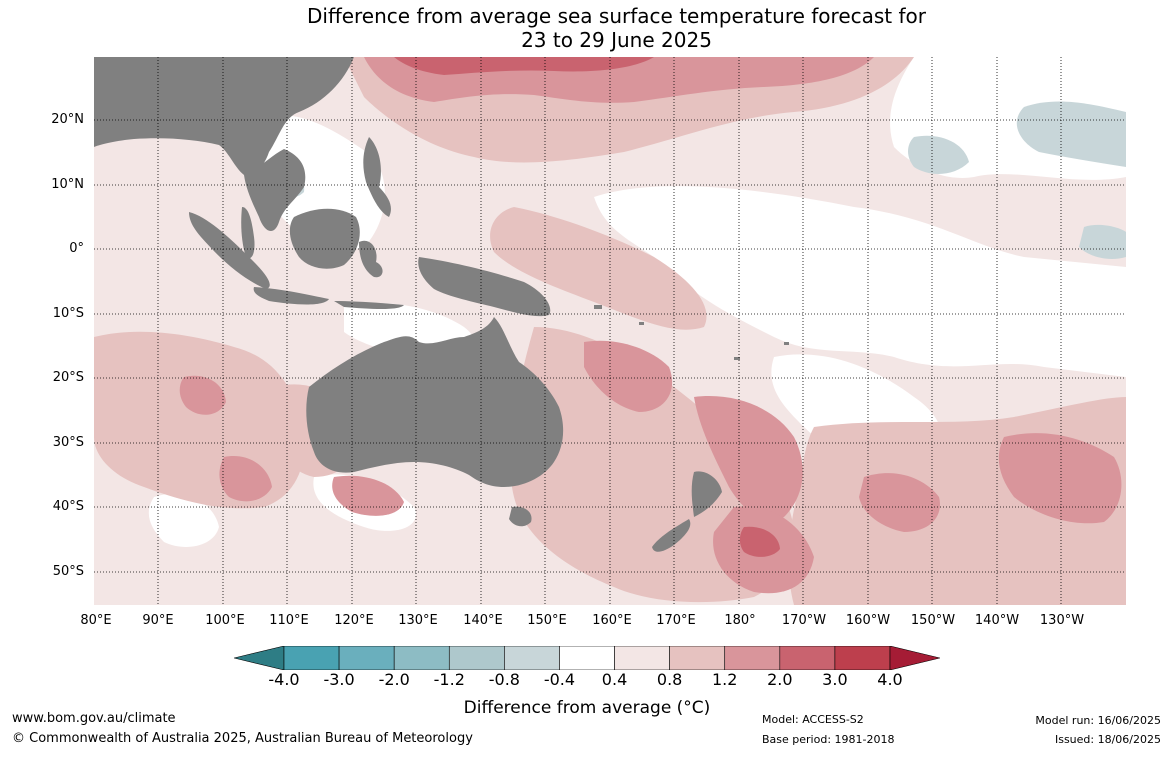  Describe the element at coordinates (291, 296) in the screenshot. I see `land-java` at that location.